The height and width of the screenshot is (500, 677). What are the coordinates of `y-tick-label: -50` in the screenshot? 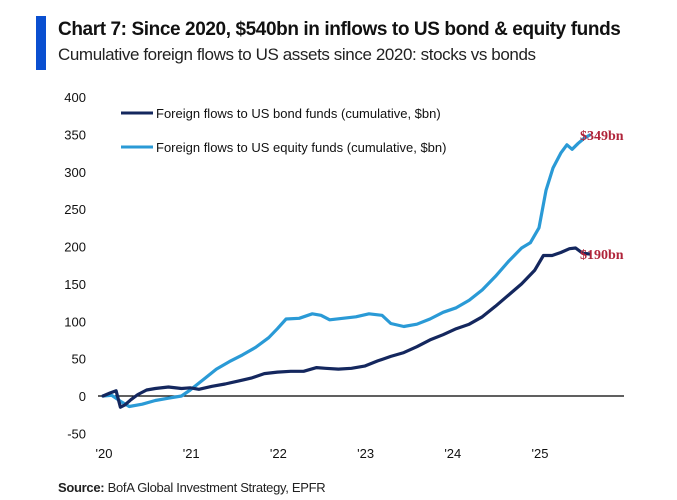 It's located at (76, 433).